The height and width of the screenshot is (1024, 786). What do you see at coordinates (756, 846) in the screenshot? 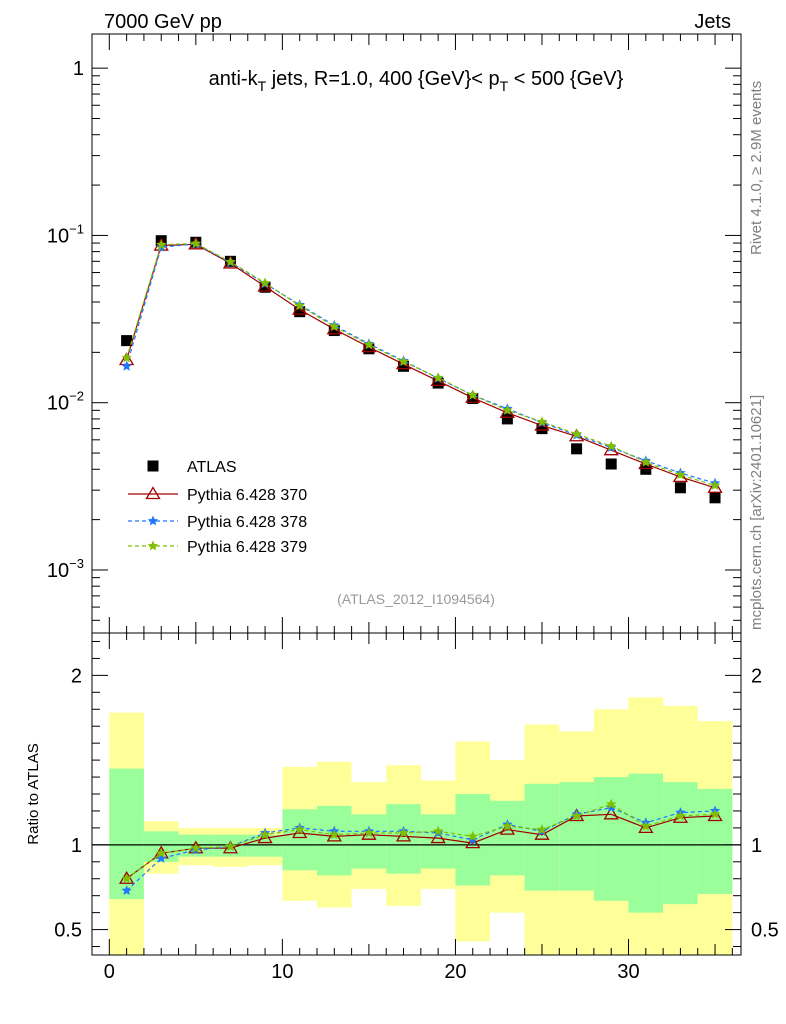
I see `ratio-ytick-label-right: 1` at bounding box center [756, 846].